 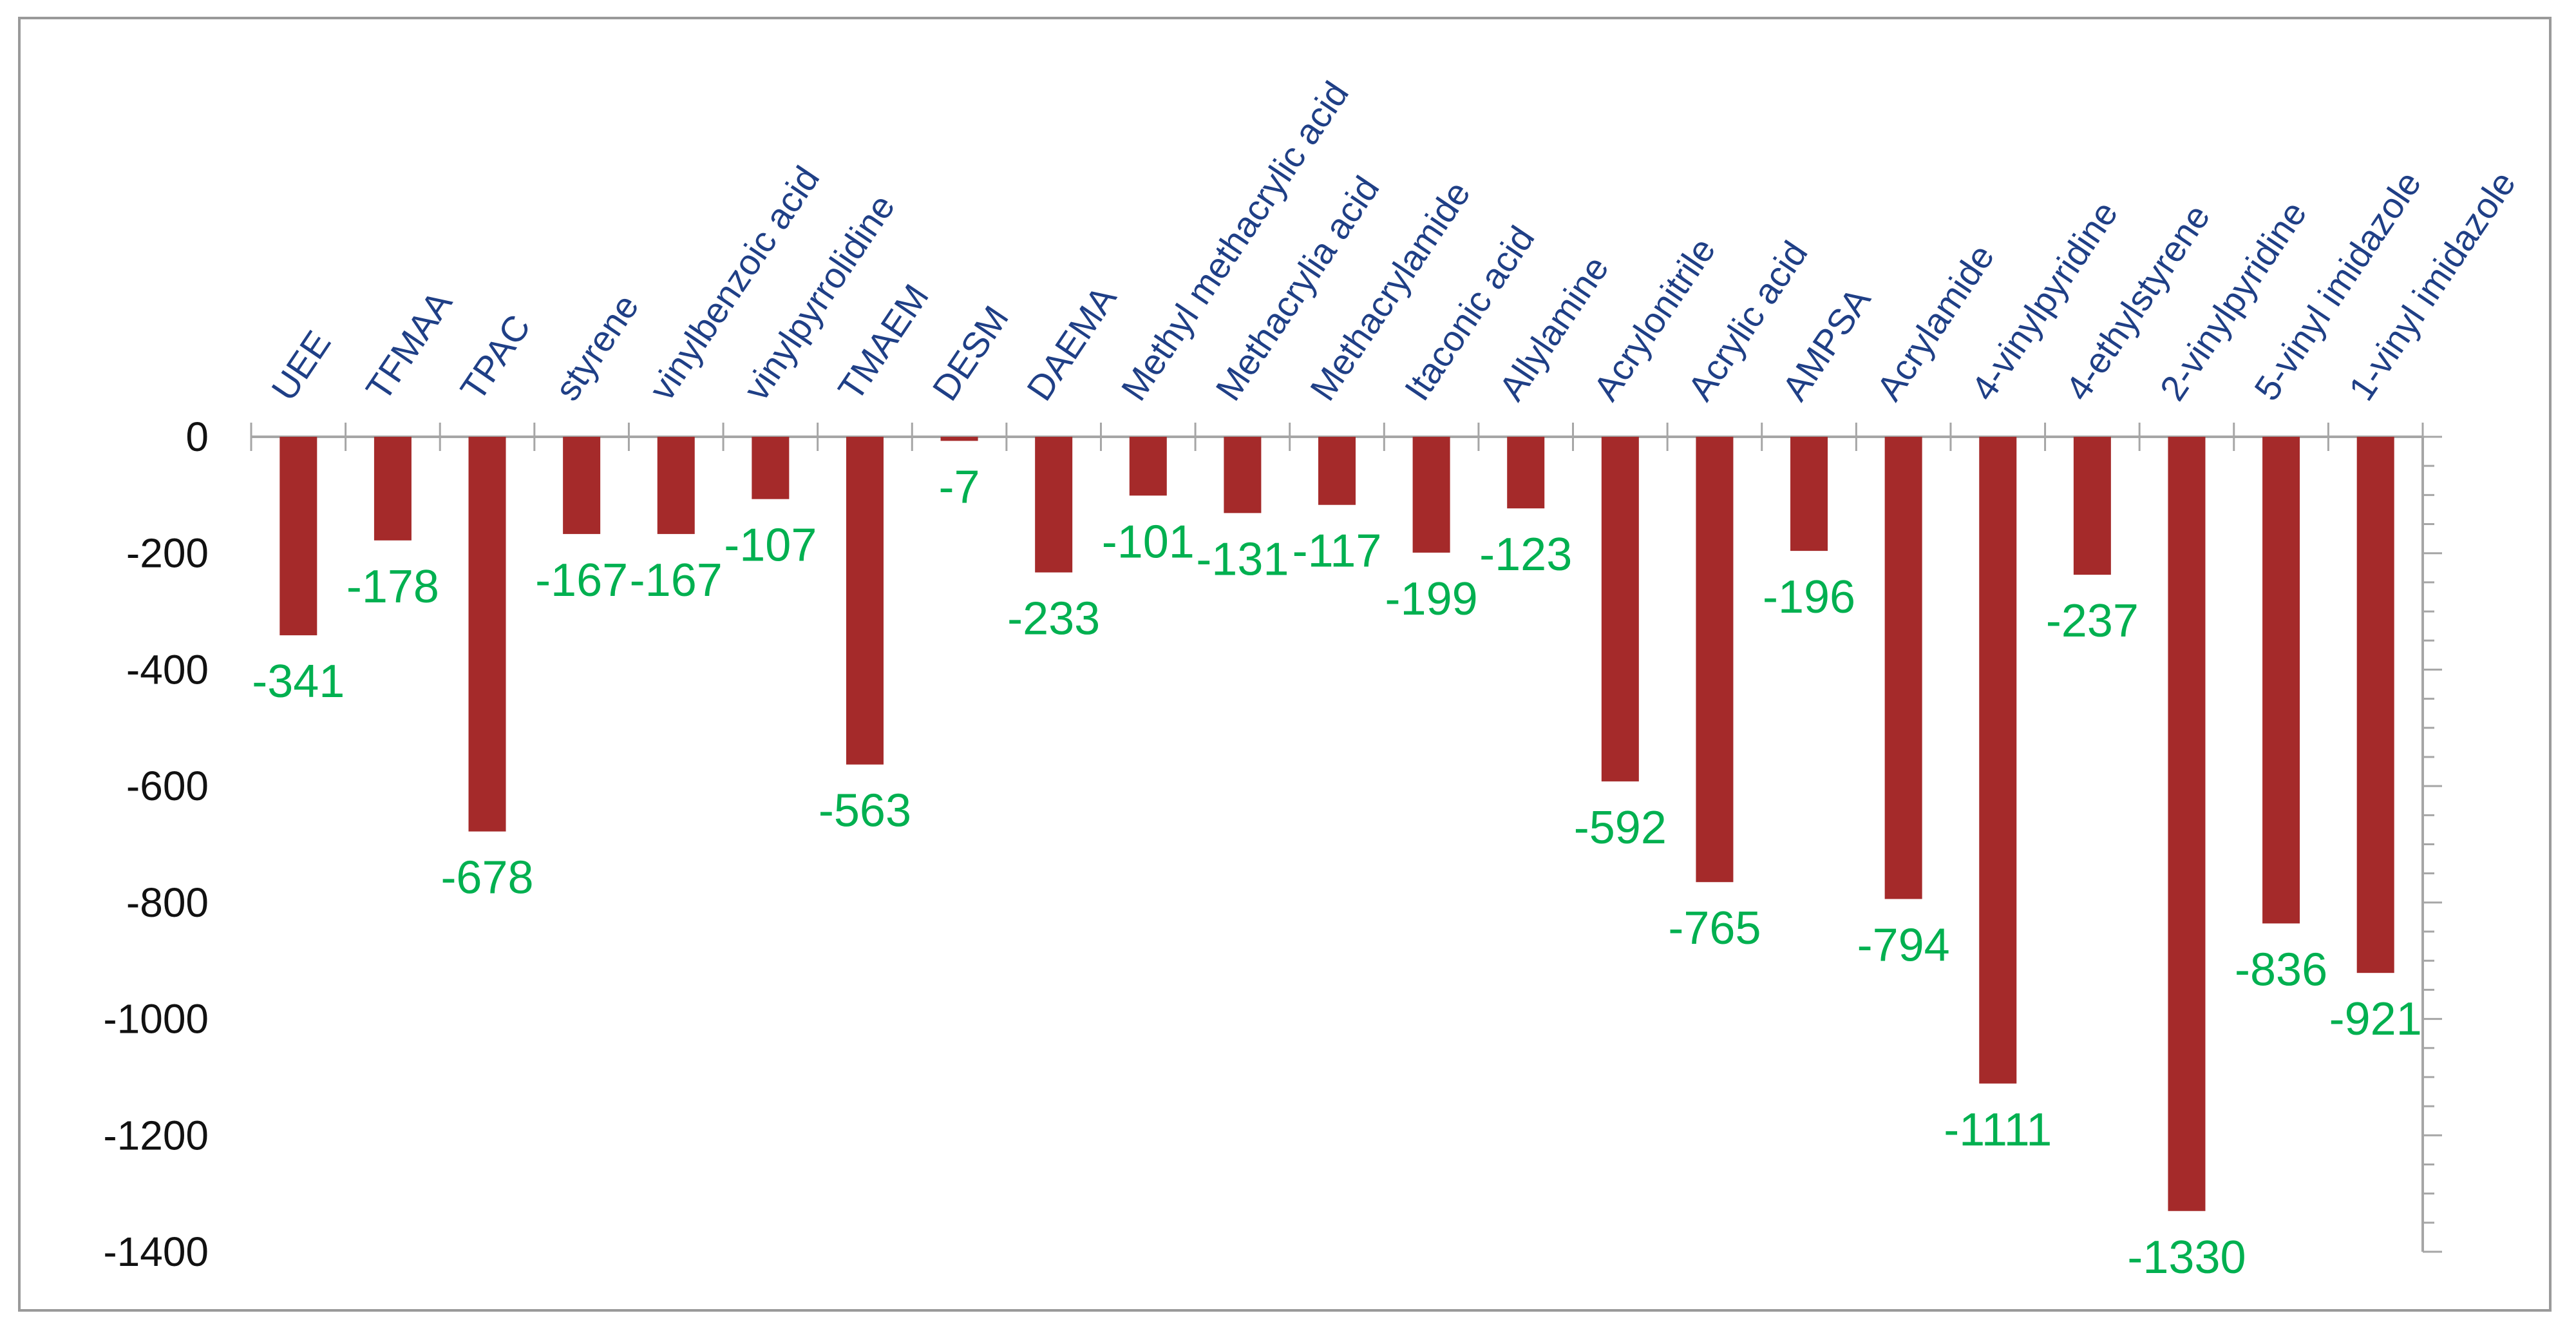 I want to click on y-tick-label: -200, so click(x=167, y=553).